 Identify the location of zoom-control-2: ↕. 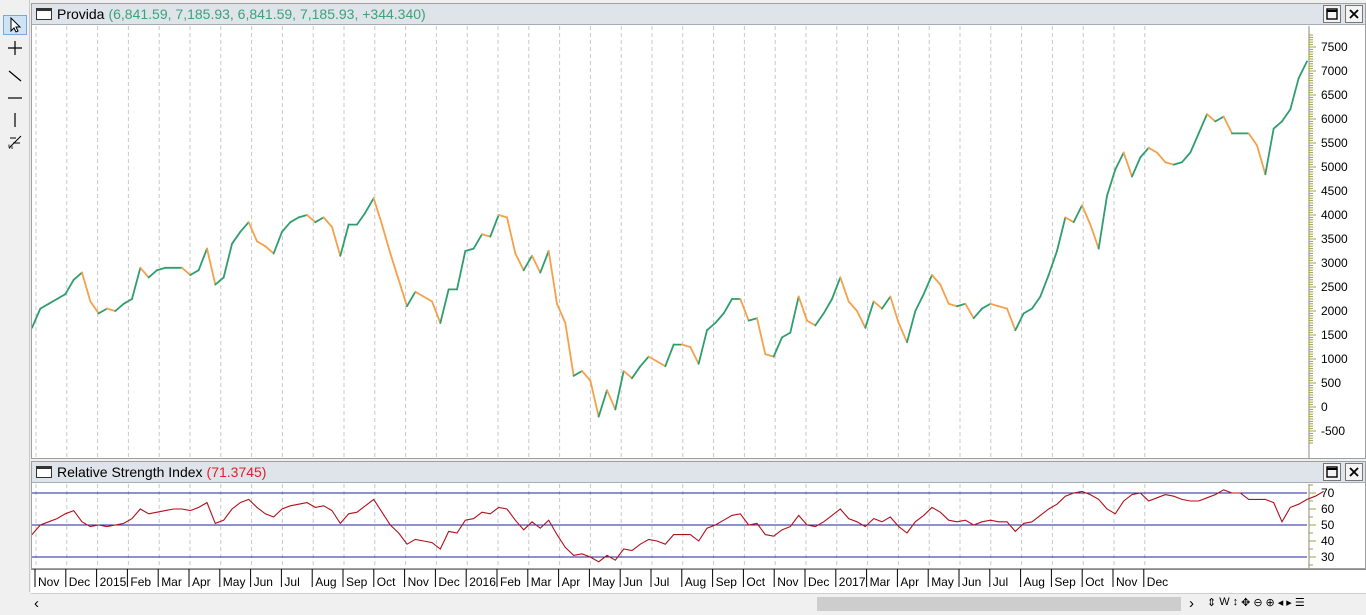
(1235, 602).